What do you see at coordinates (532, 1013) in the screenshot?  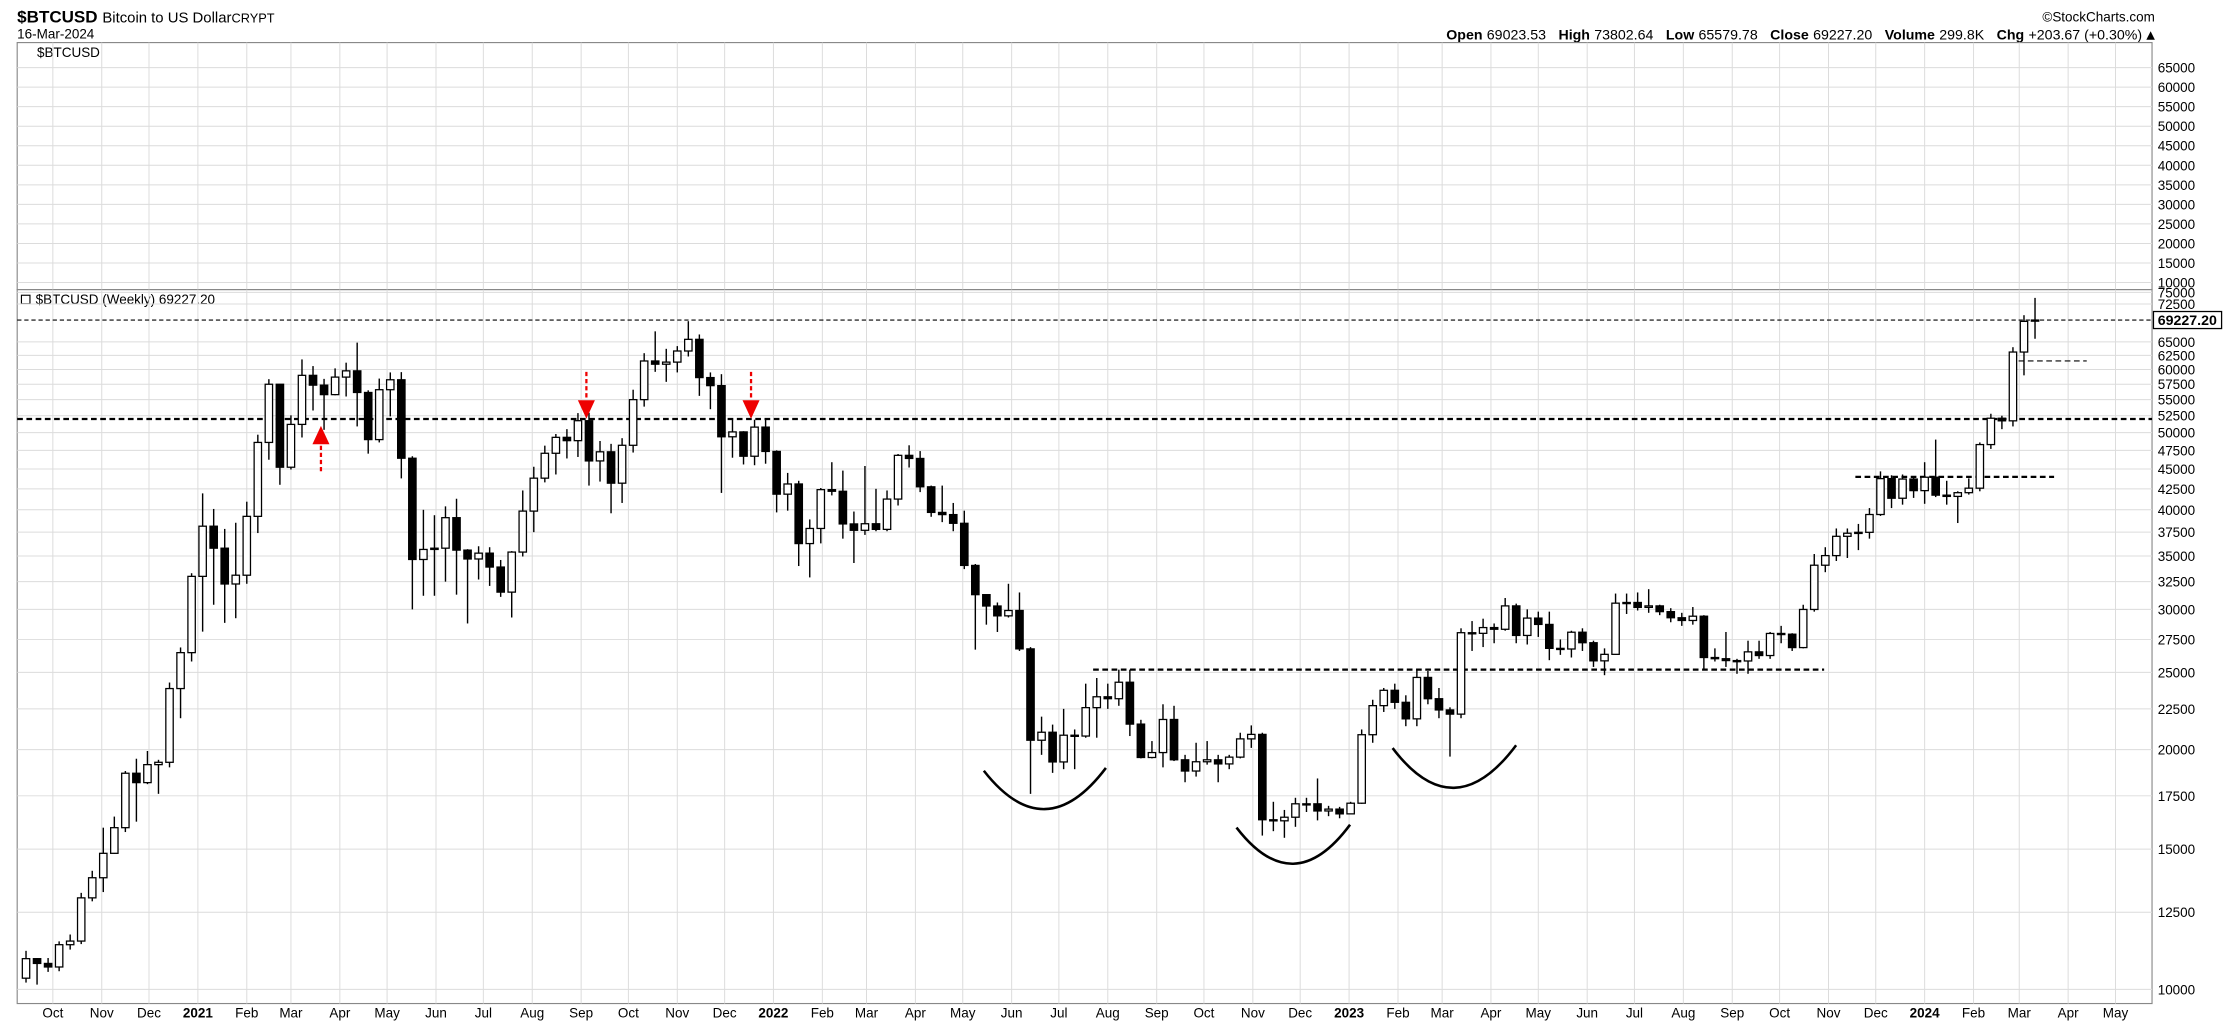 I see `x-tick-label: Aug` at bounding box center [532, 1013].